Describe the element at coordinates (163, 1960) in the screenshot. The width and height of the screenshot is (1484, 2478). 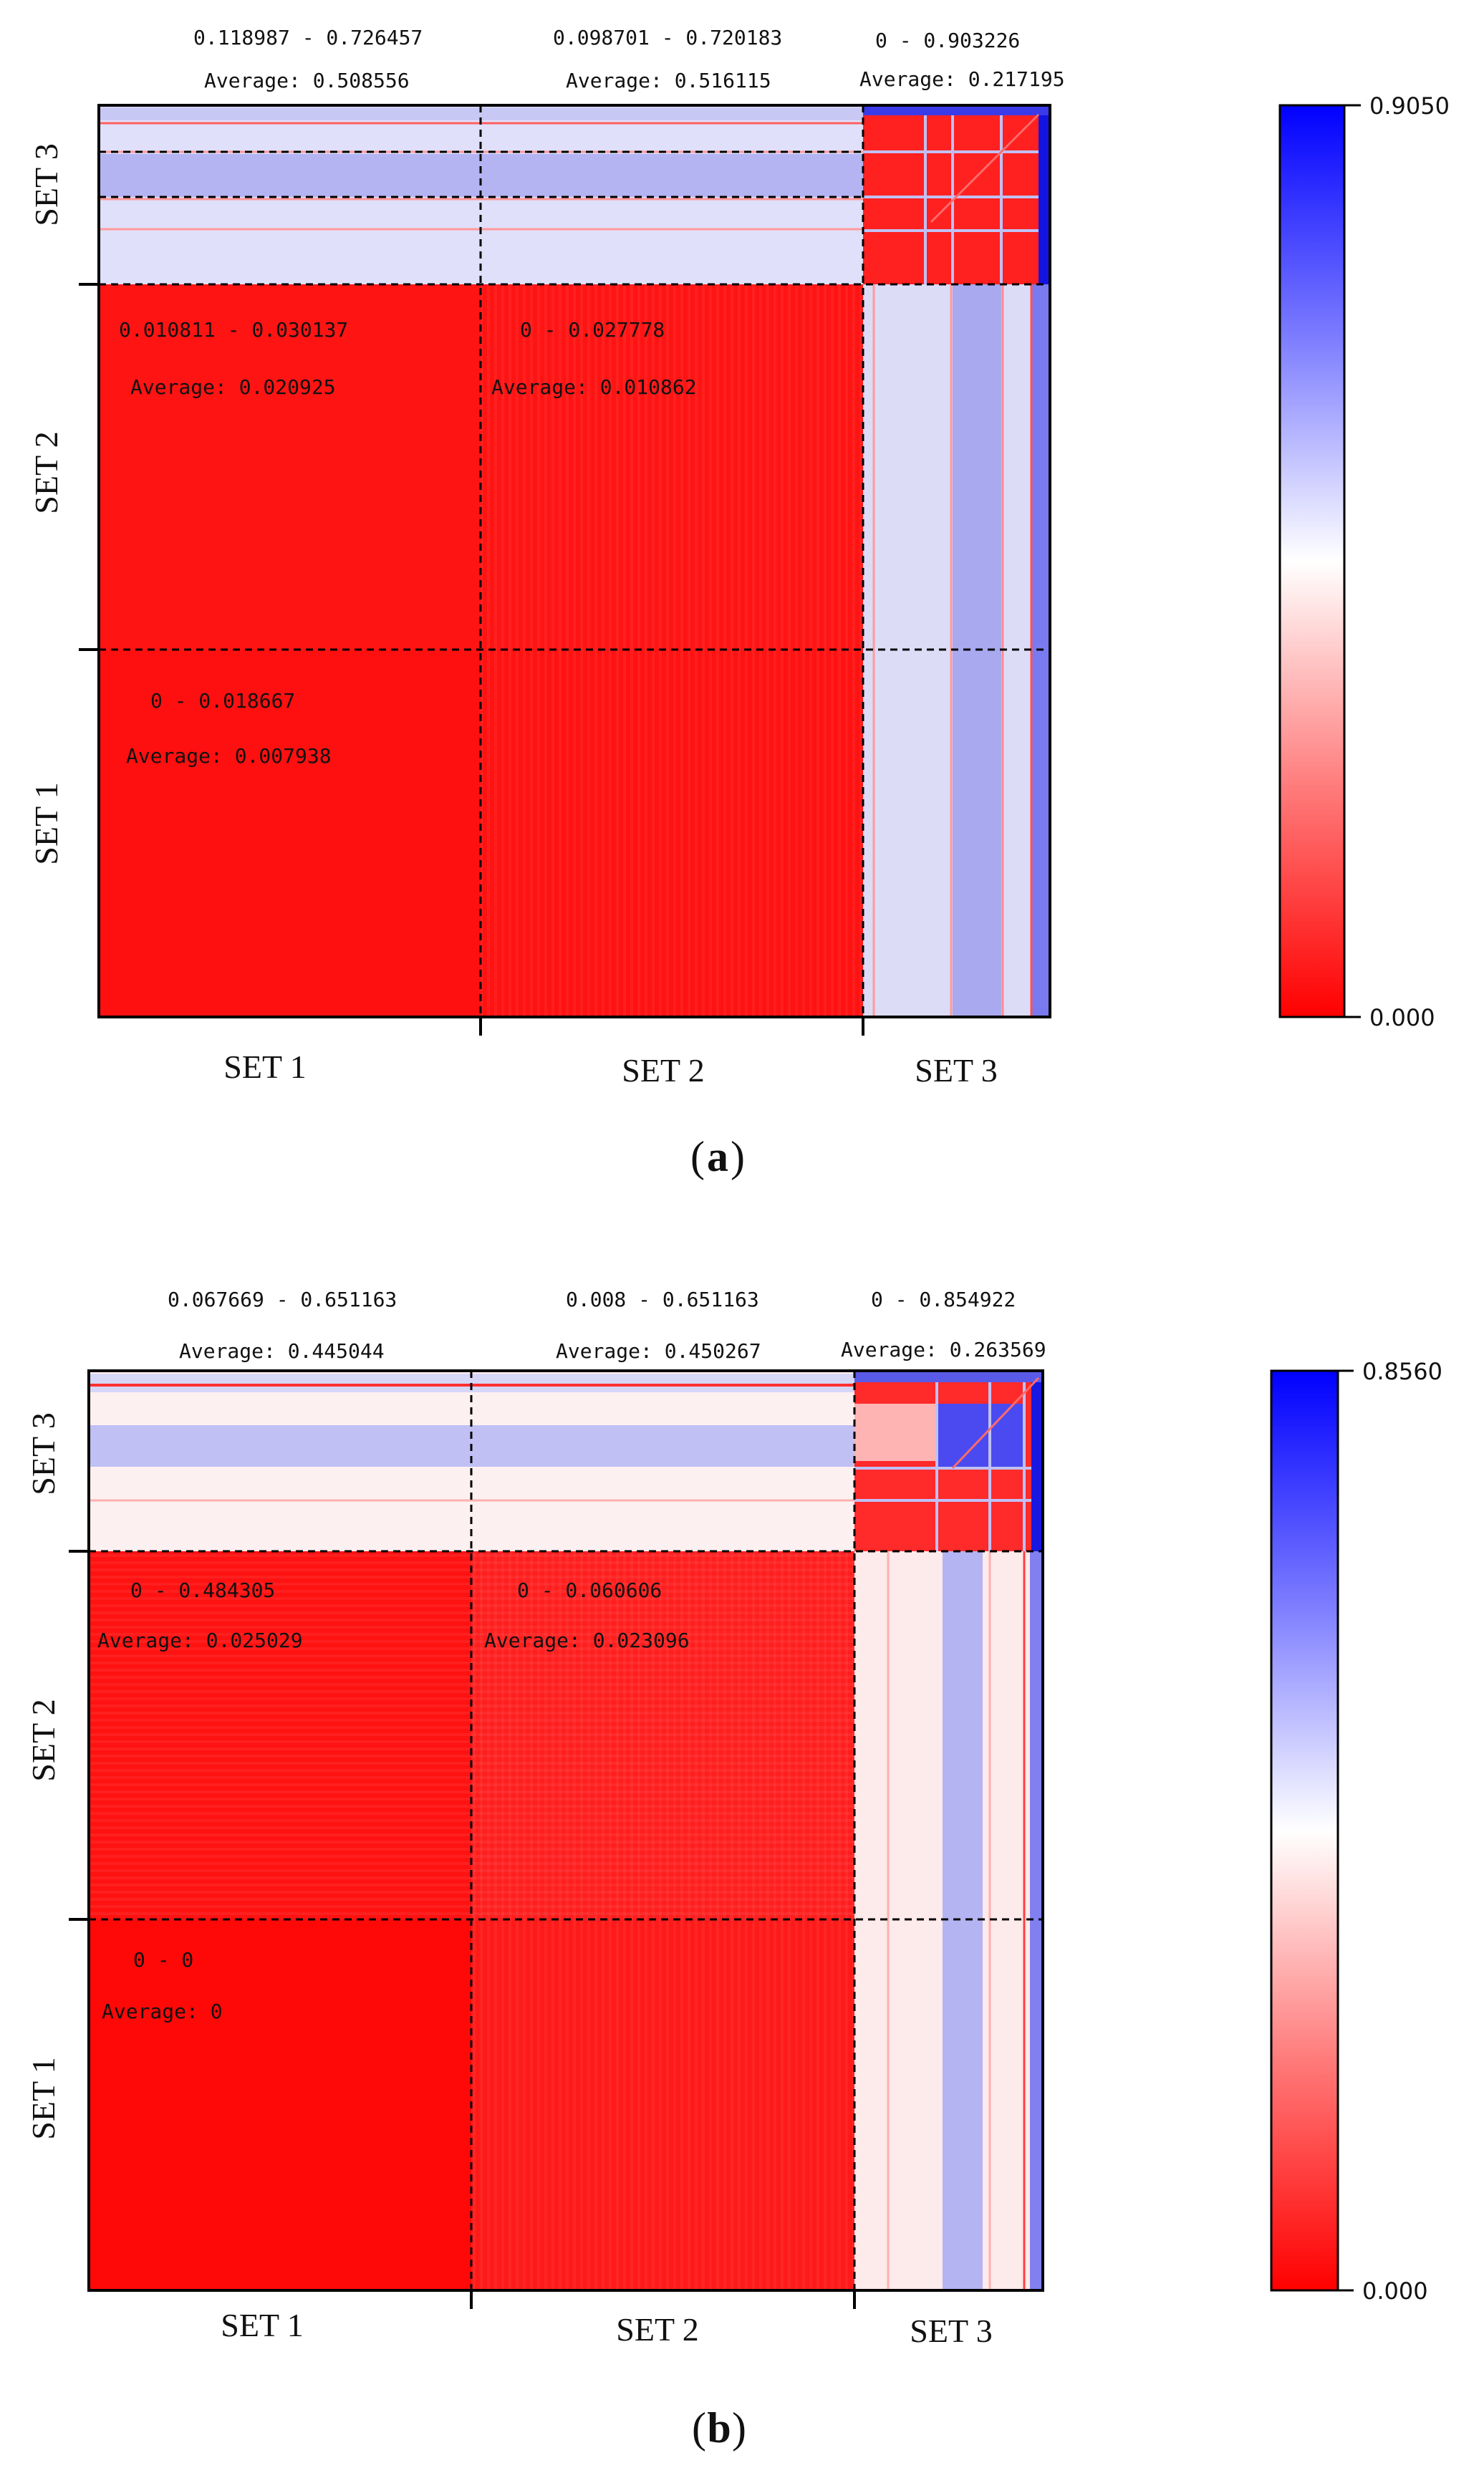
I see `annotation-range: 0 - 0` at that location.